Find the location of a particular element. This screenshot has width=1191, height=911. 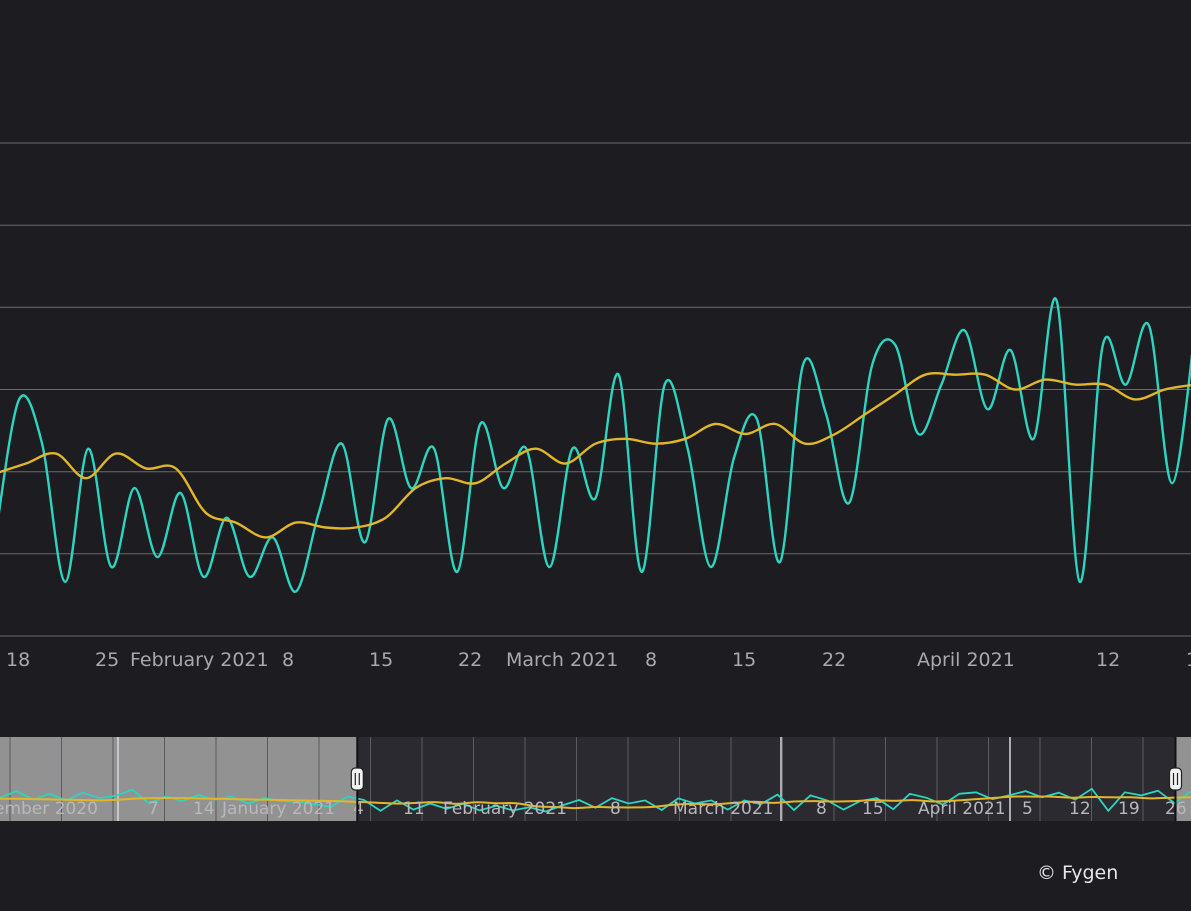

navigator-handle-right is located at coordinates (1175, 779).